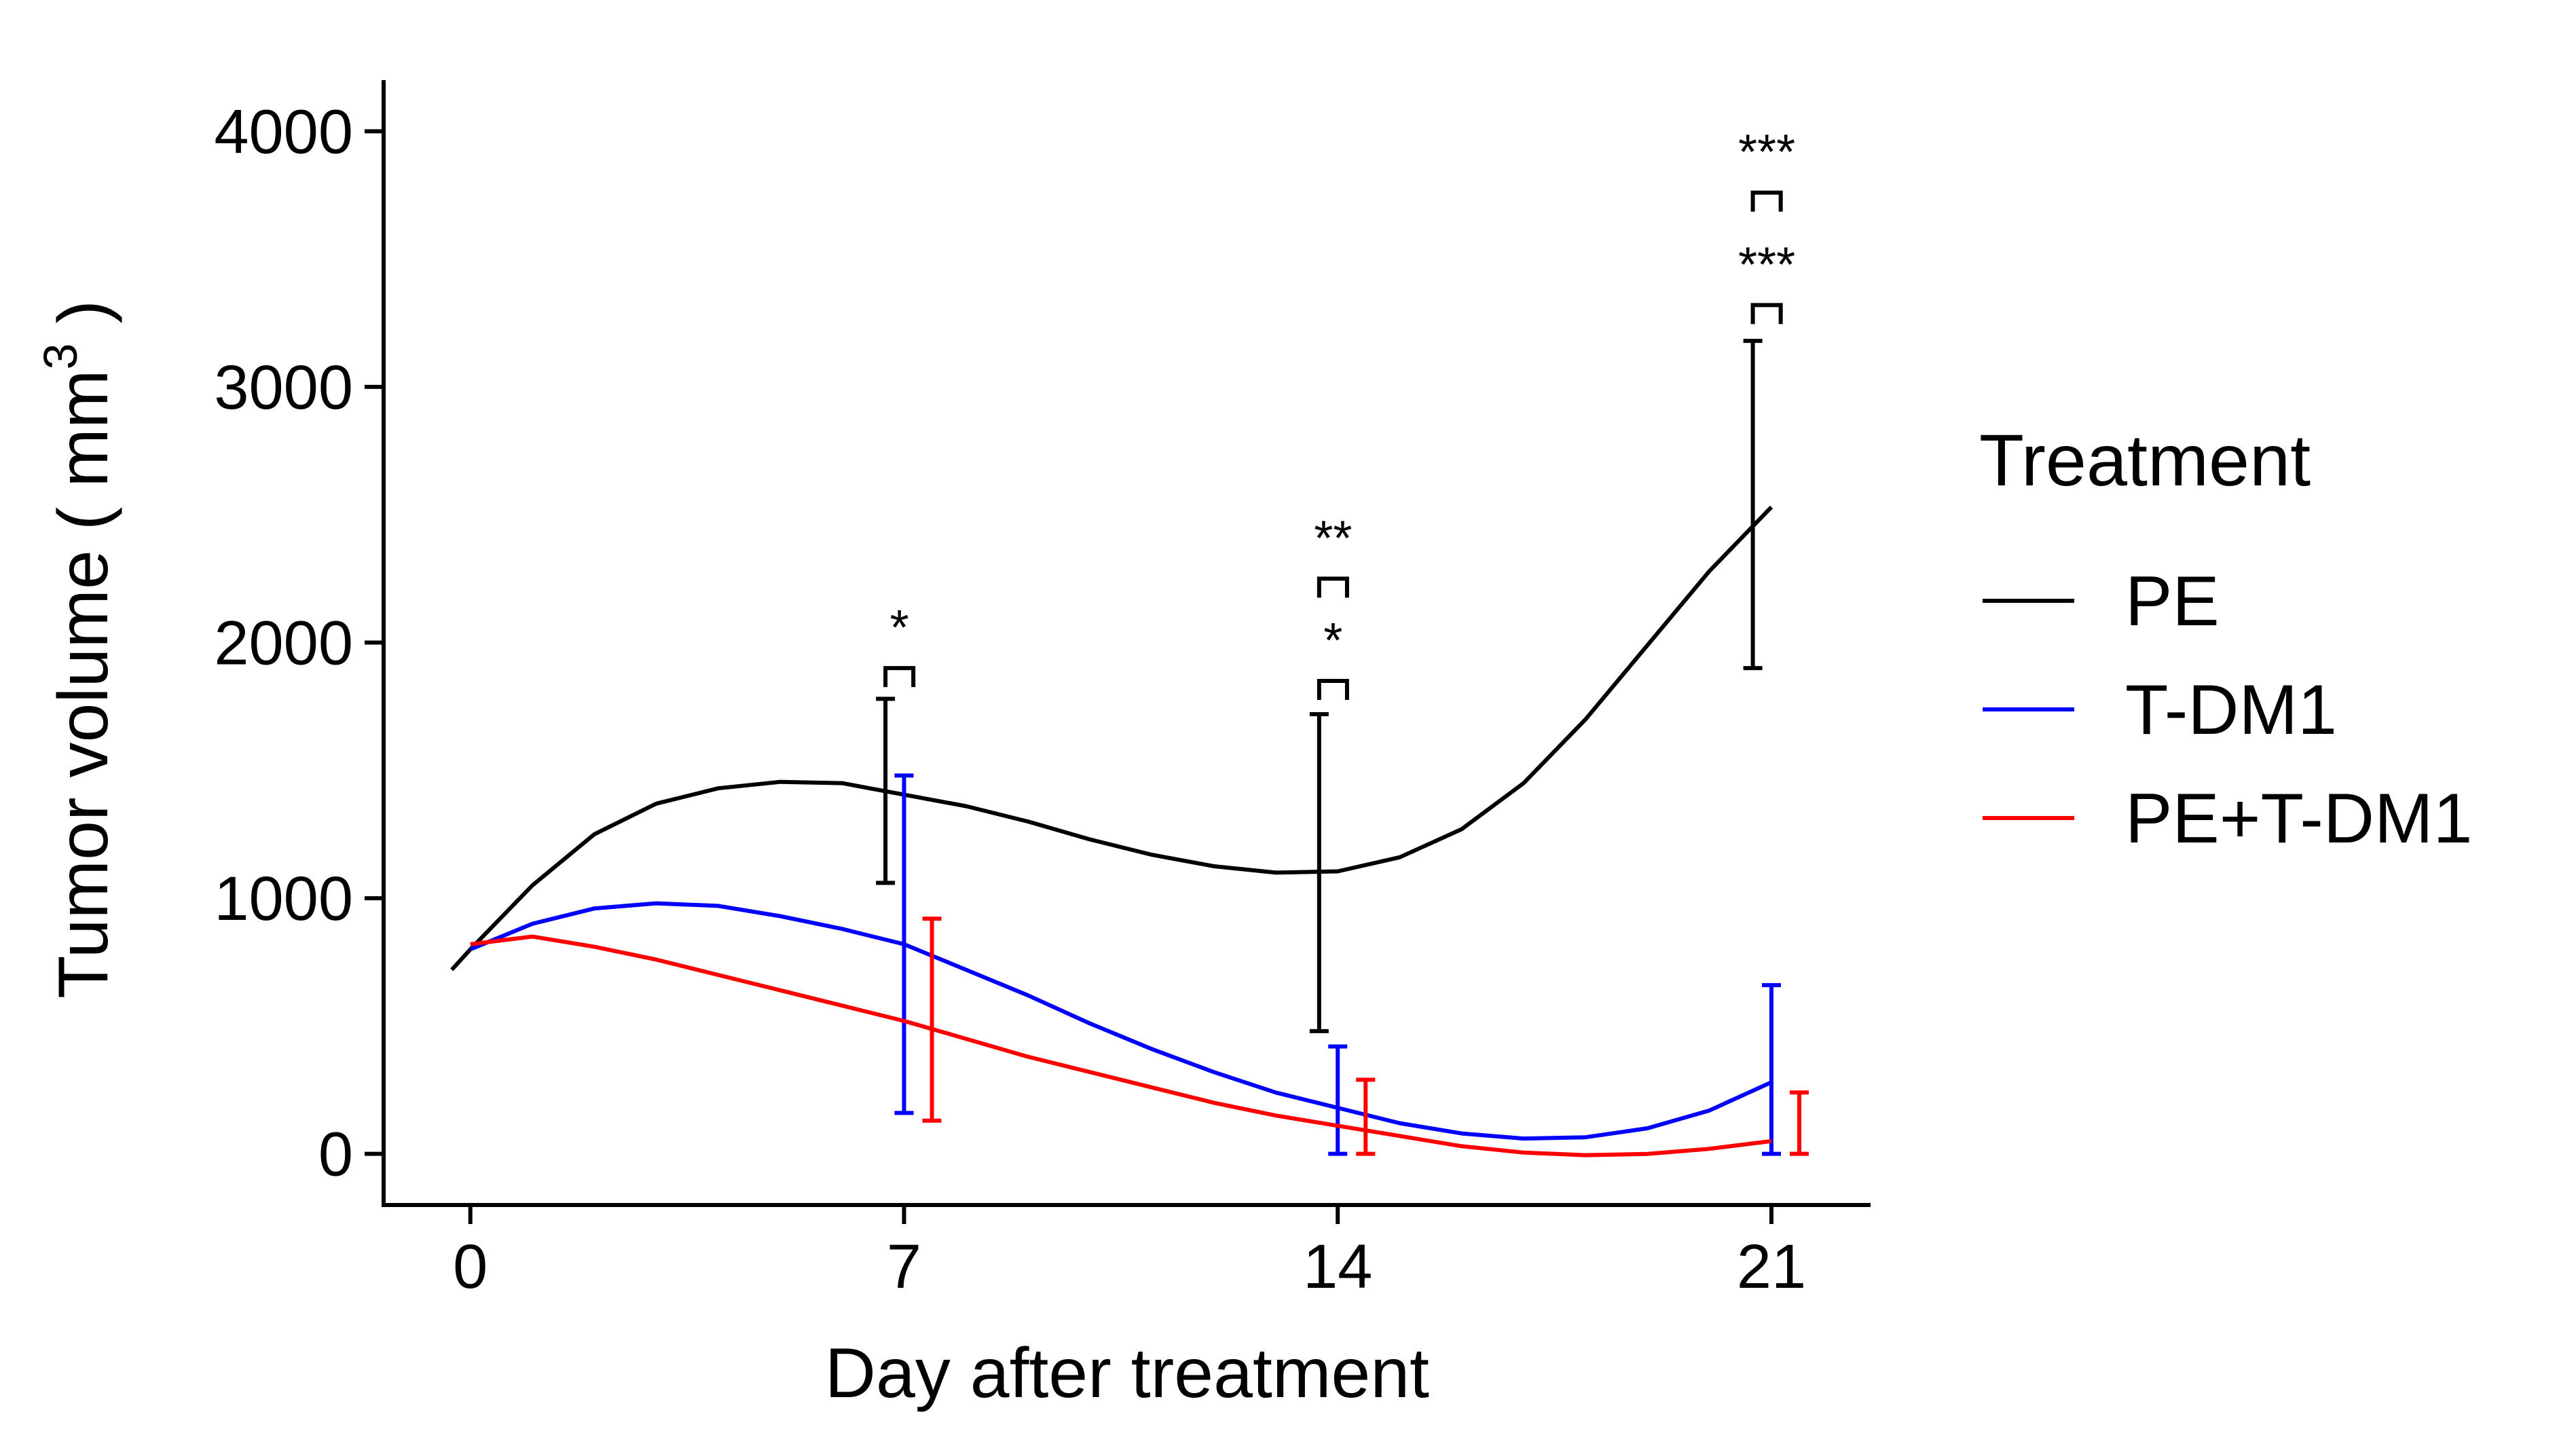 Image resolution: width=2576 pixels, height=1446 pixels. I want to click on y-tick-label: 1000, so click(283, 898).